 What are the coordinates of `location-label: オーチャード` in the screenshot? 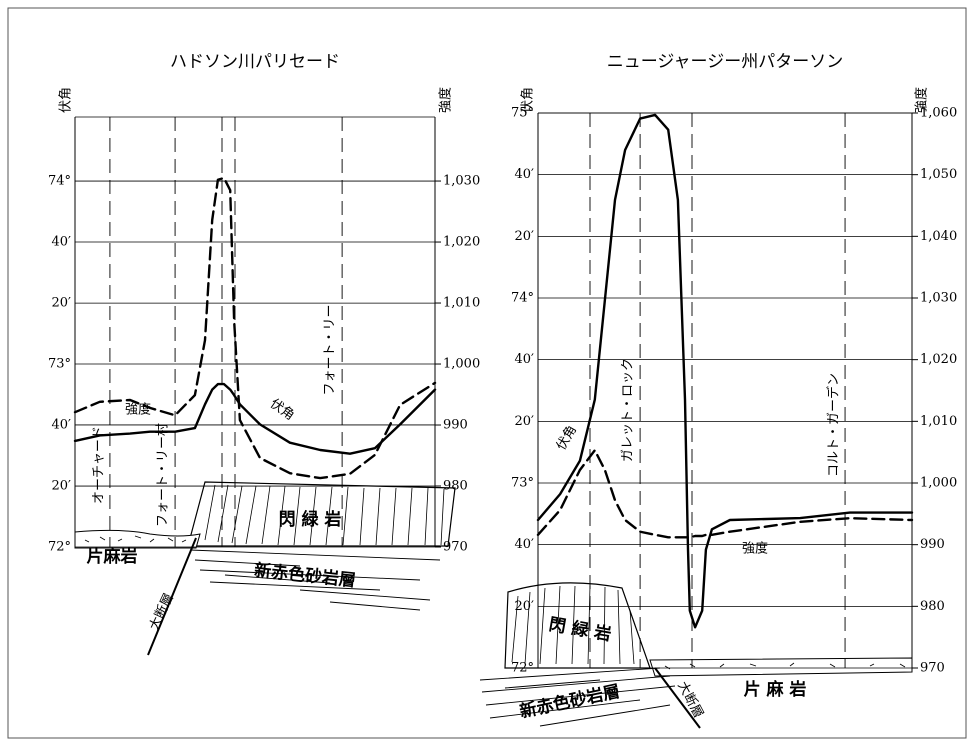 It's located at (98, 465).